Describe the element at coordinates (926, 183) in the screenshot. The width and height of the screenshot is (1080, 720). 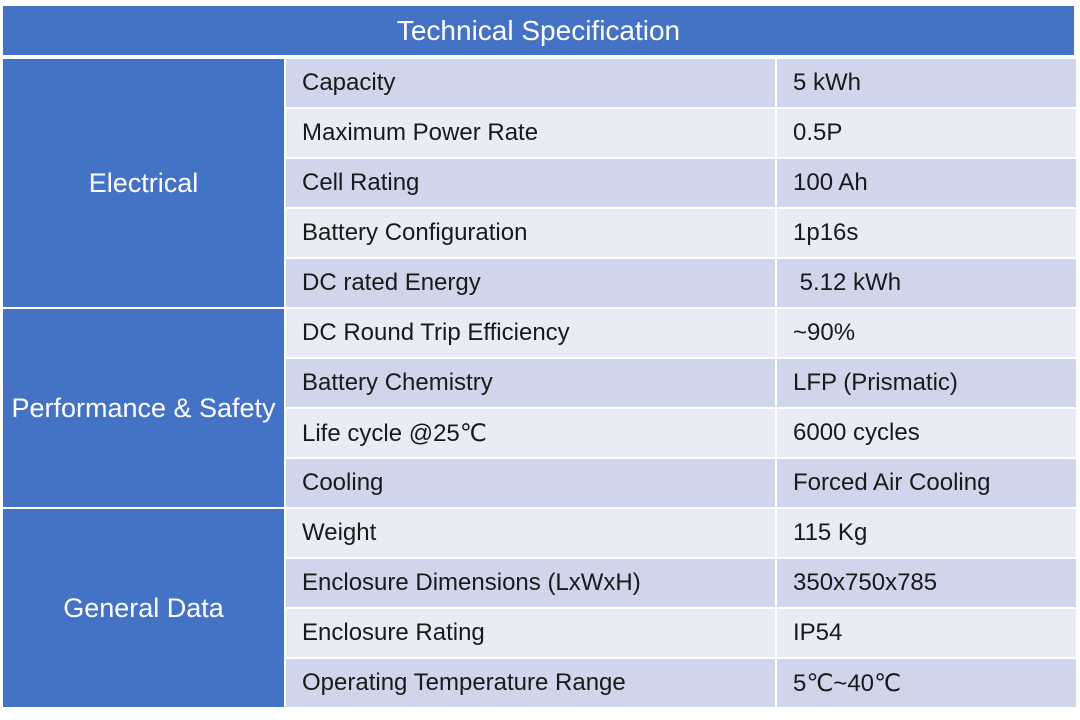
I see `row-value: 100 Ah` at that location.